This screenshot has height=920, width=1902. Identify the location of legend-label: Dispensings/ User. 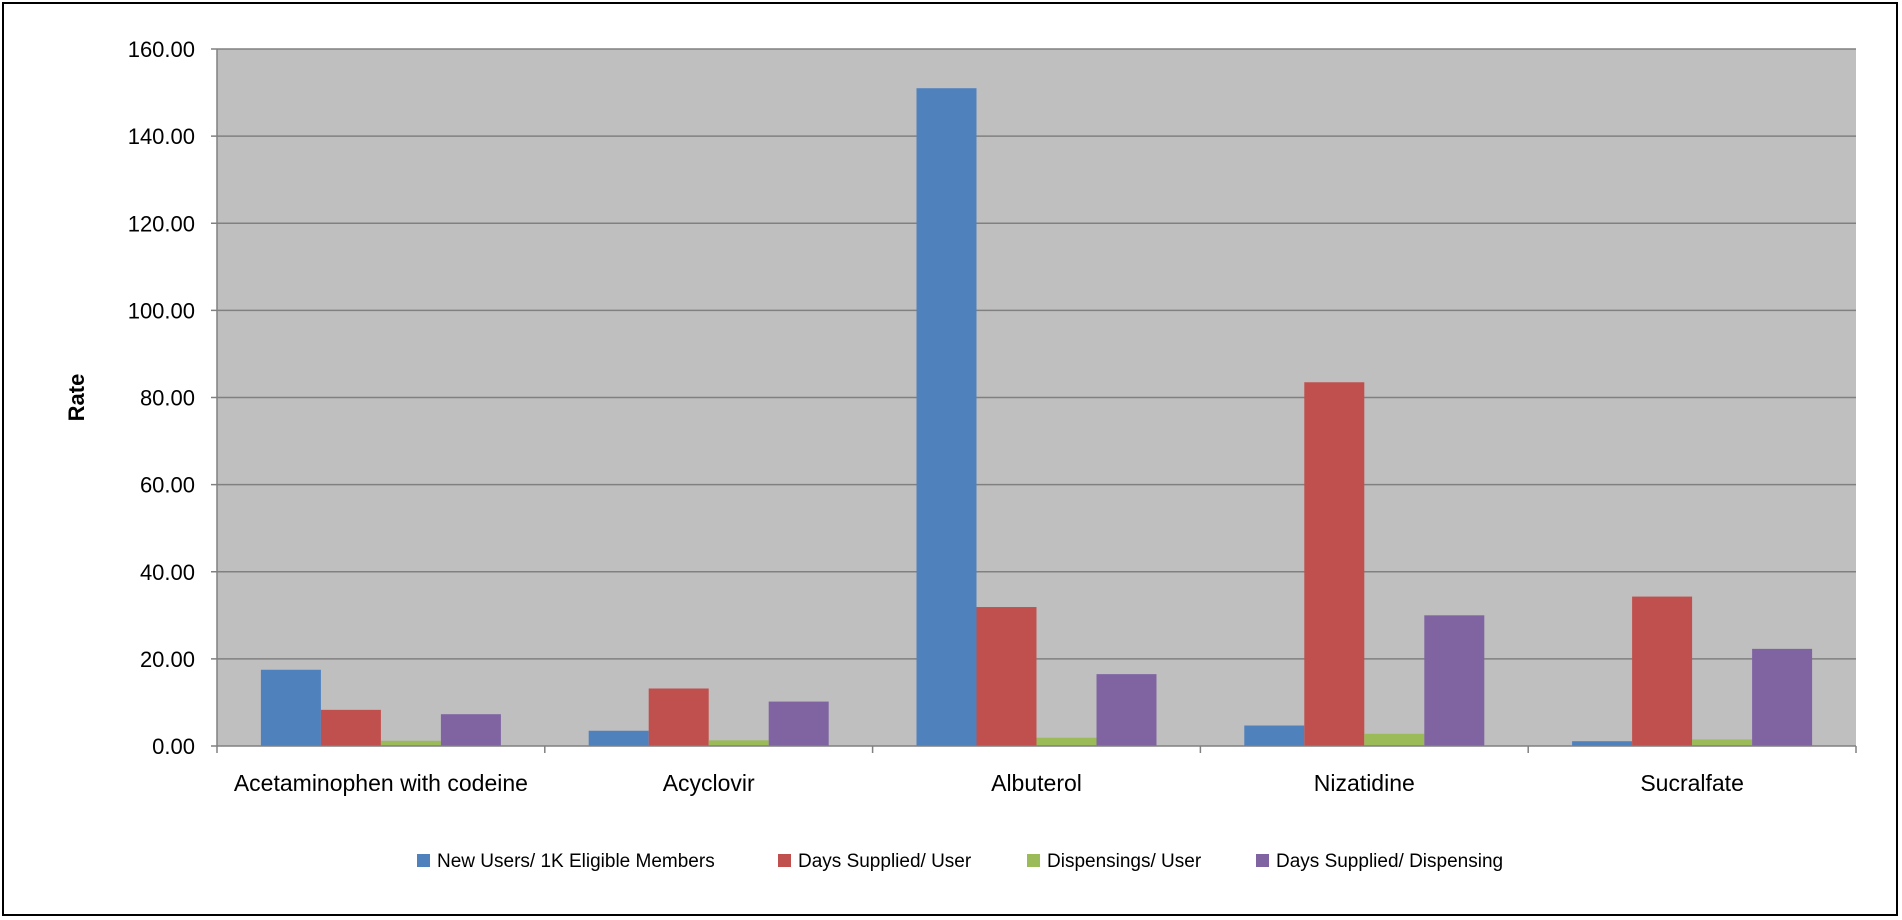
(1124, 861).